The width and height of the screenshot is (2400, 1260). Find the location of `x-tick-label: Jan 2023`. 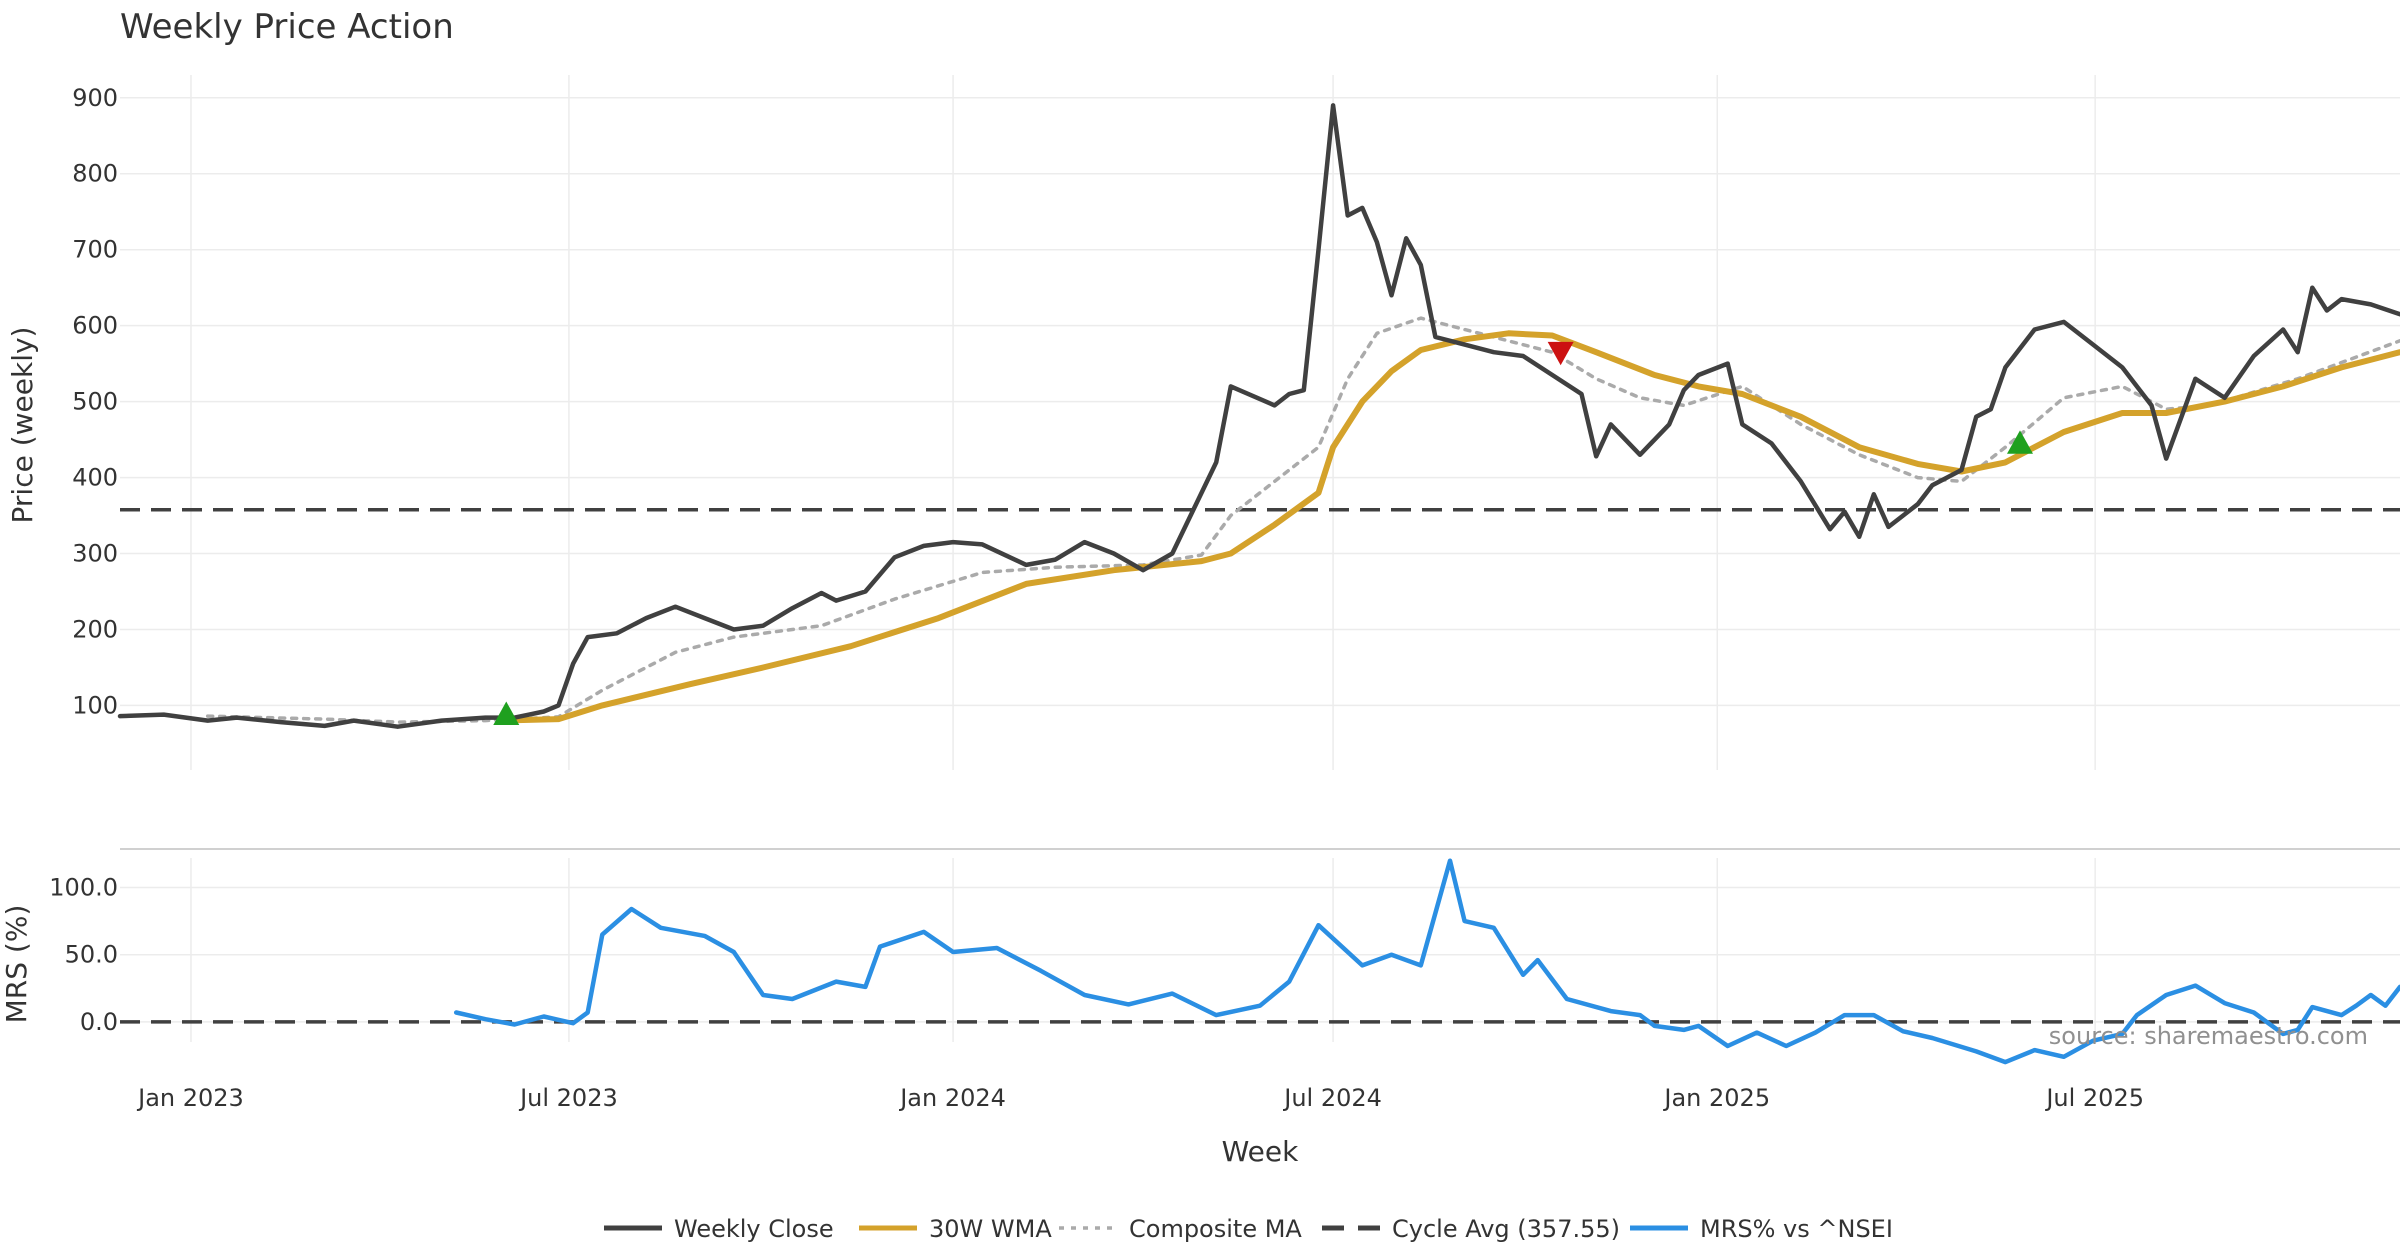

x-tick-label: Jan 2023 is located at coordinates (190, 1098).